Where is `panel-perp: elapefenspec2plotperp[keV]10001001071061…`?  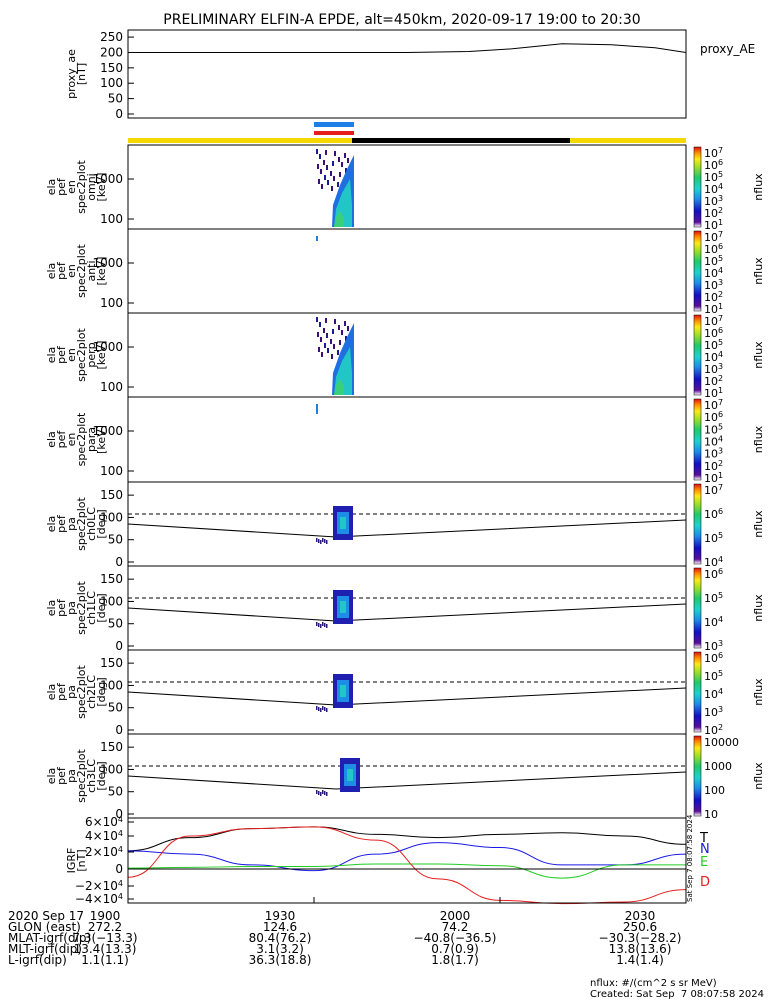
panel-perp: elapefenspec2plotperp[keV]10001001071061… is located at coordinates (405, 357).